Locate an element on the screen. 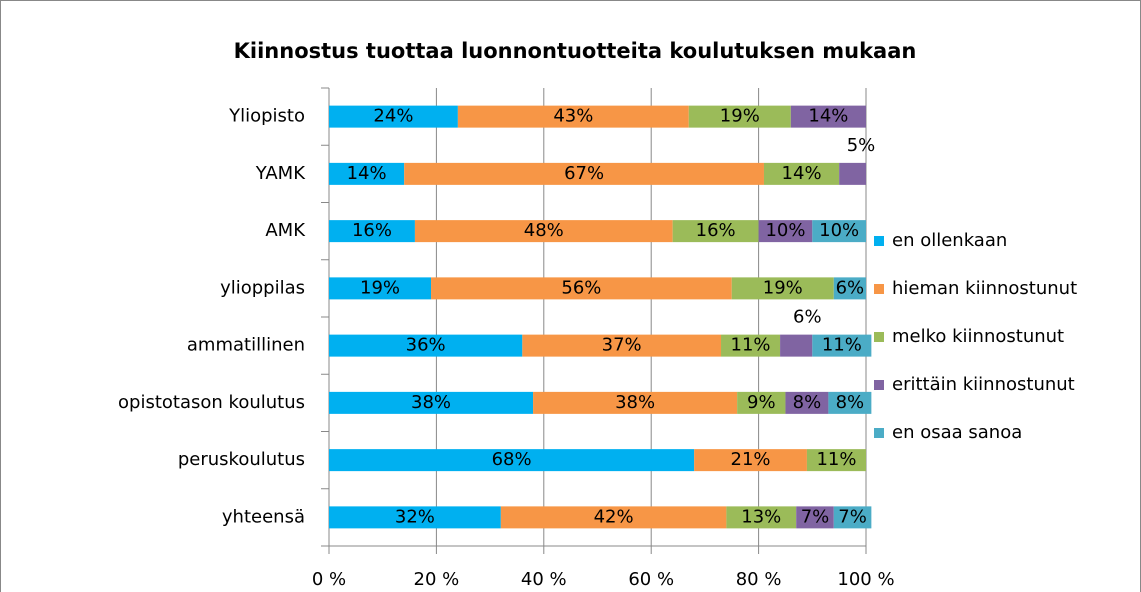 The height and width of the screenshot is (592, 1141). x-tick-label: 20 % is located at coordinates (437, 579).